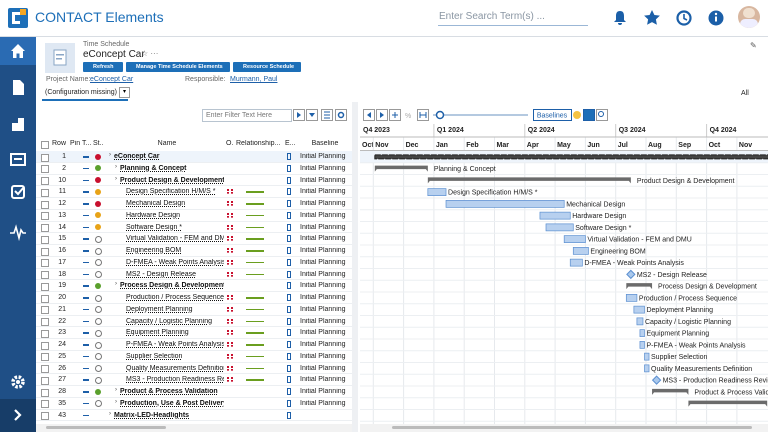 The width and height of the screenshot is (768, 432). I want to click on select-all, so click(45, 145).